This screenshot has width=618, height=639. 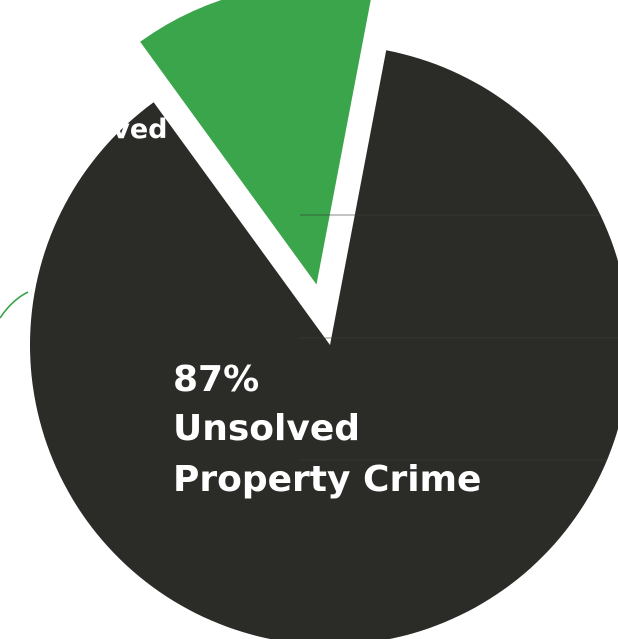 I want to click on unsolved-label: 87% Unsolved Property Crime, so click(x=327, y=429).